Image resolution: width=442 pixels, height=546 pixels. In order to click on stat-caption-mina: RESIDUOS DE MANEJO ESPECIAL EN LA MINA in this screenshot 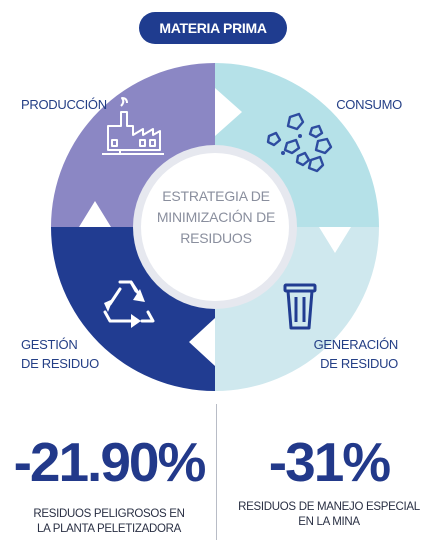, I will do `click(329, 514)`.